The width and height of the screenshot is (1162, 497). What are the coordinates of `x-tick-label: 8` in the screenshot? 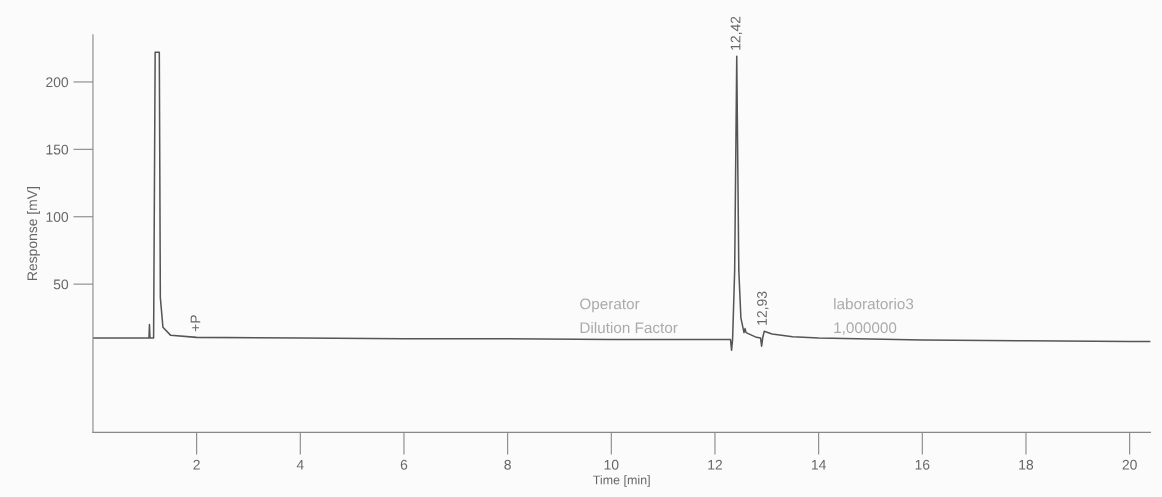 It's located at (507, 464).